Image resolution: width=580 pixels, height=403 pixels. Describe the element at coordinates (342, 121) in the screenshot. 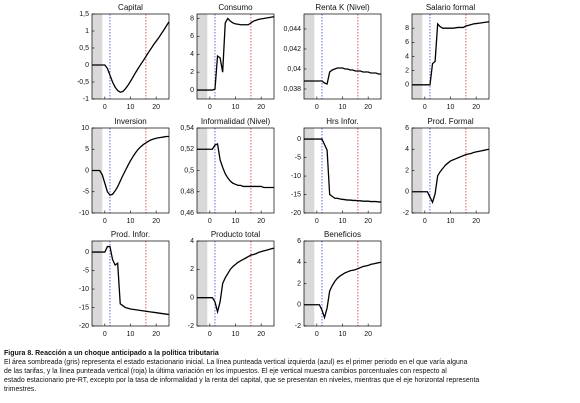

I see `panel-title: Hrs Infor.` at that location.